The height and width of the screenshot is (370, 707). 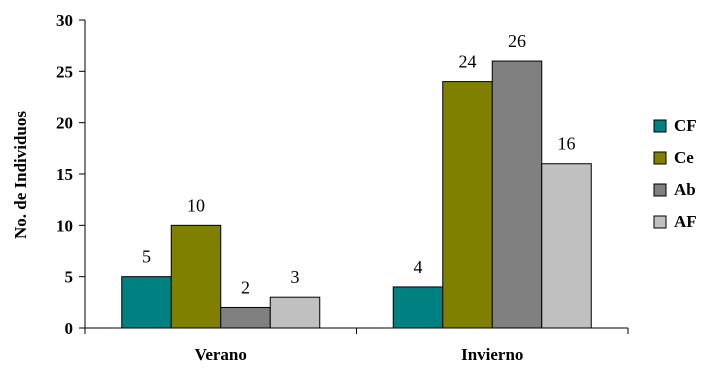 What do you see at coordinates (20, 175) in the screenshot?
I see `y-axis-title: No. de Individuos` at bounding box center [20, 175].